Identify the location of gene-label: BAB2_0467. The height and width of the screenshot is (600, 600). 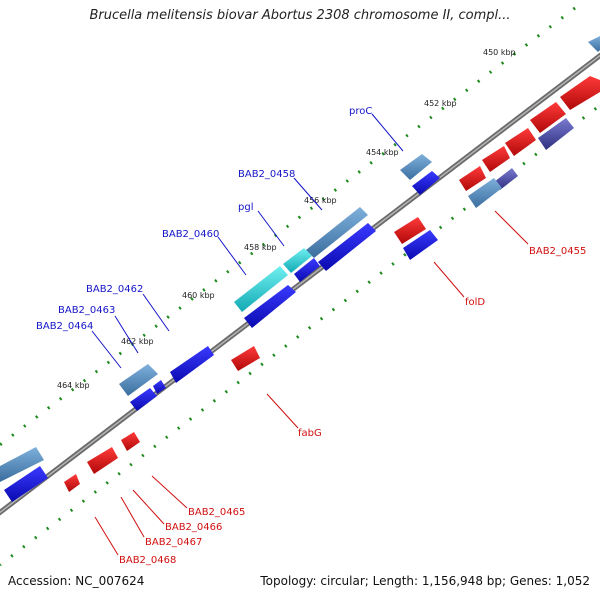
(173, 542).